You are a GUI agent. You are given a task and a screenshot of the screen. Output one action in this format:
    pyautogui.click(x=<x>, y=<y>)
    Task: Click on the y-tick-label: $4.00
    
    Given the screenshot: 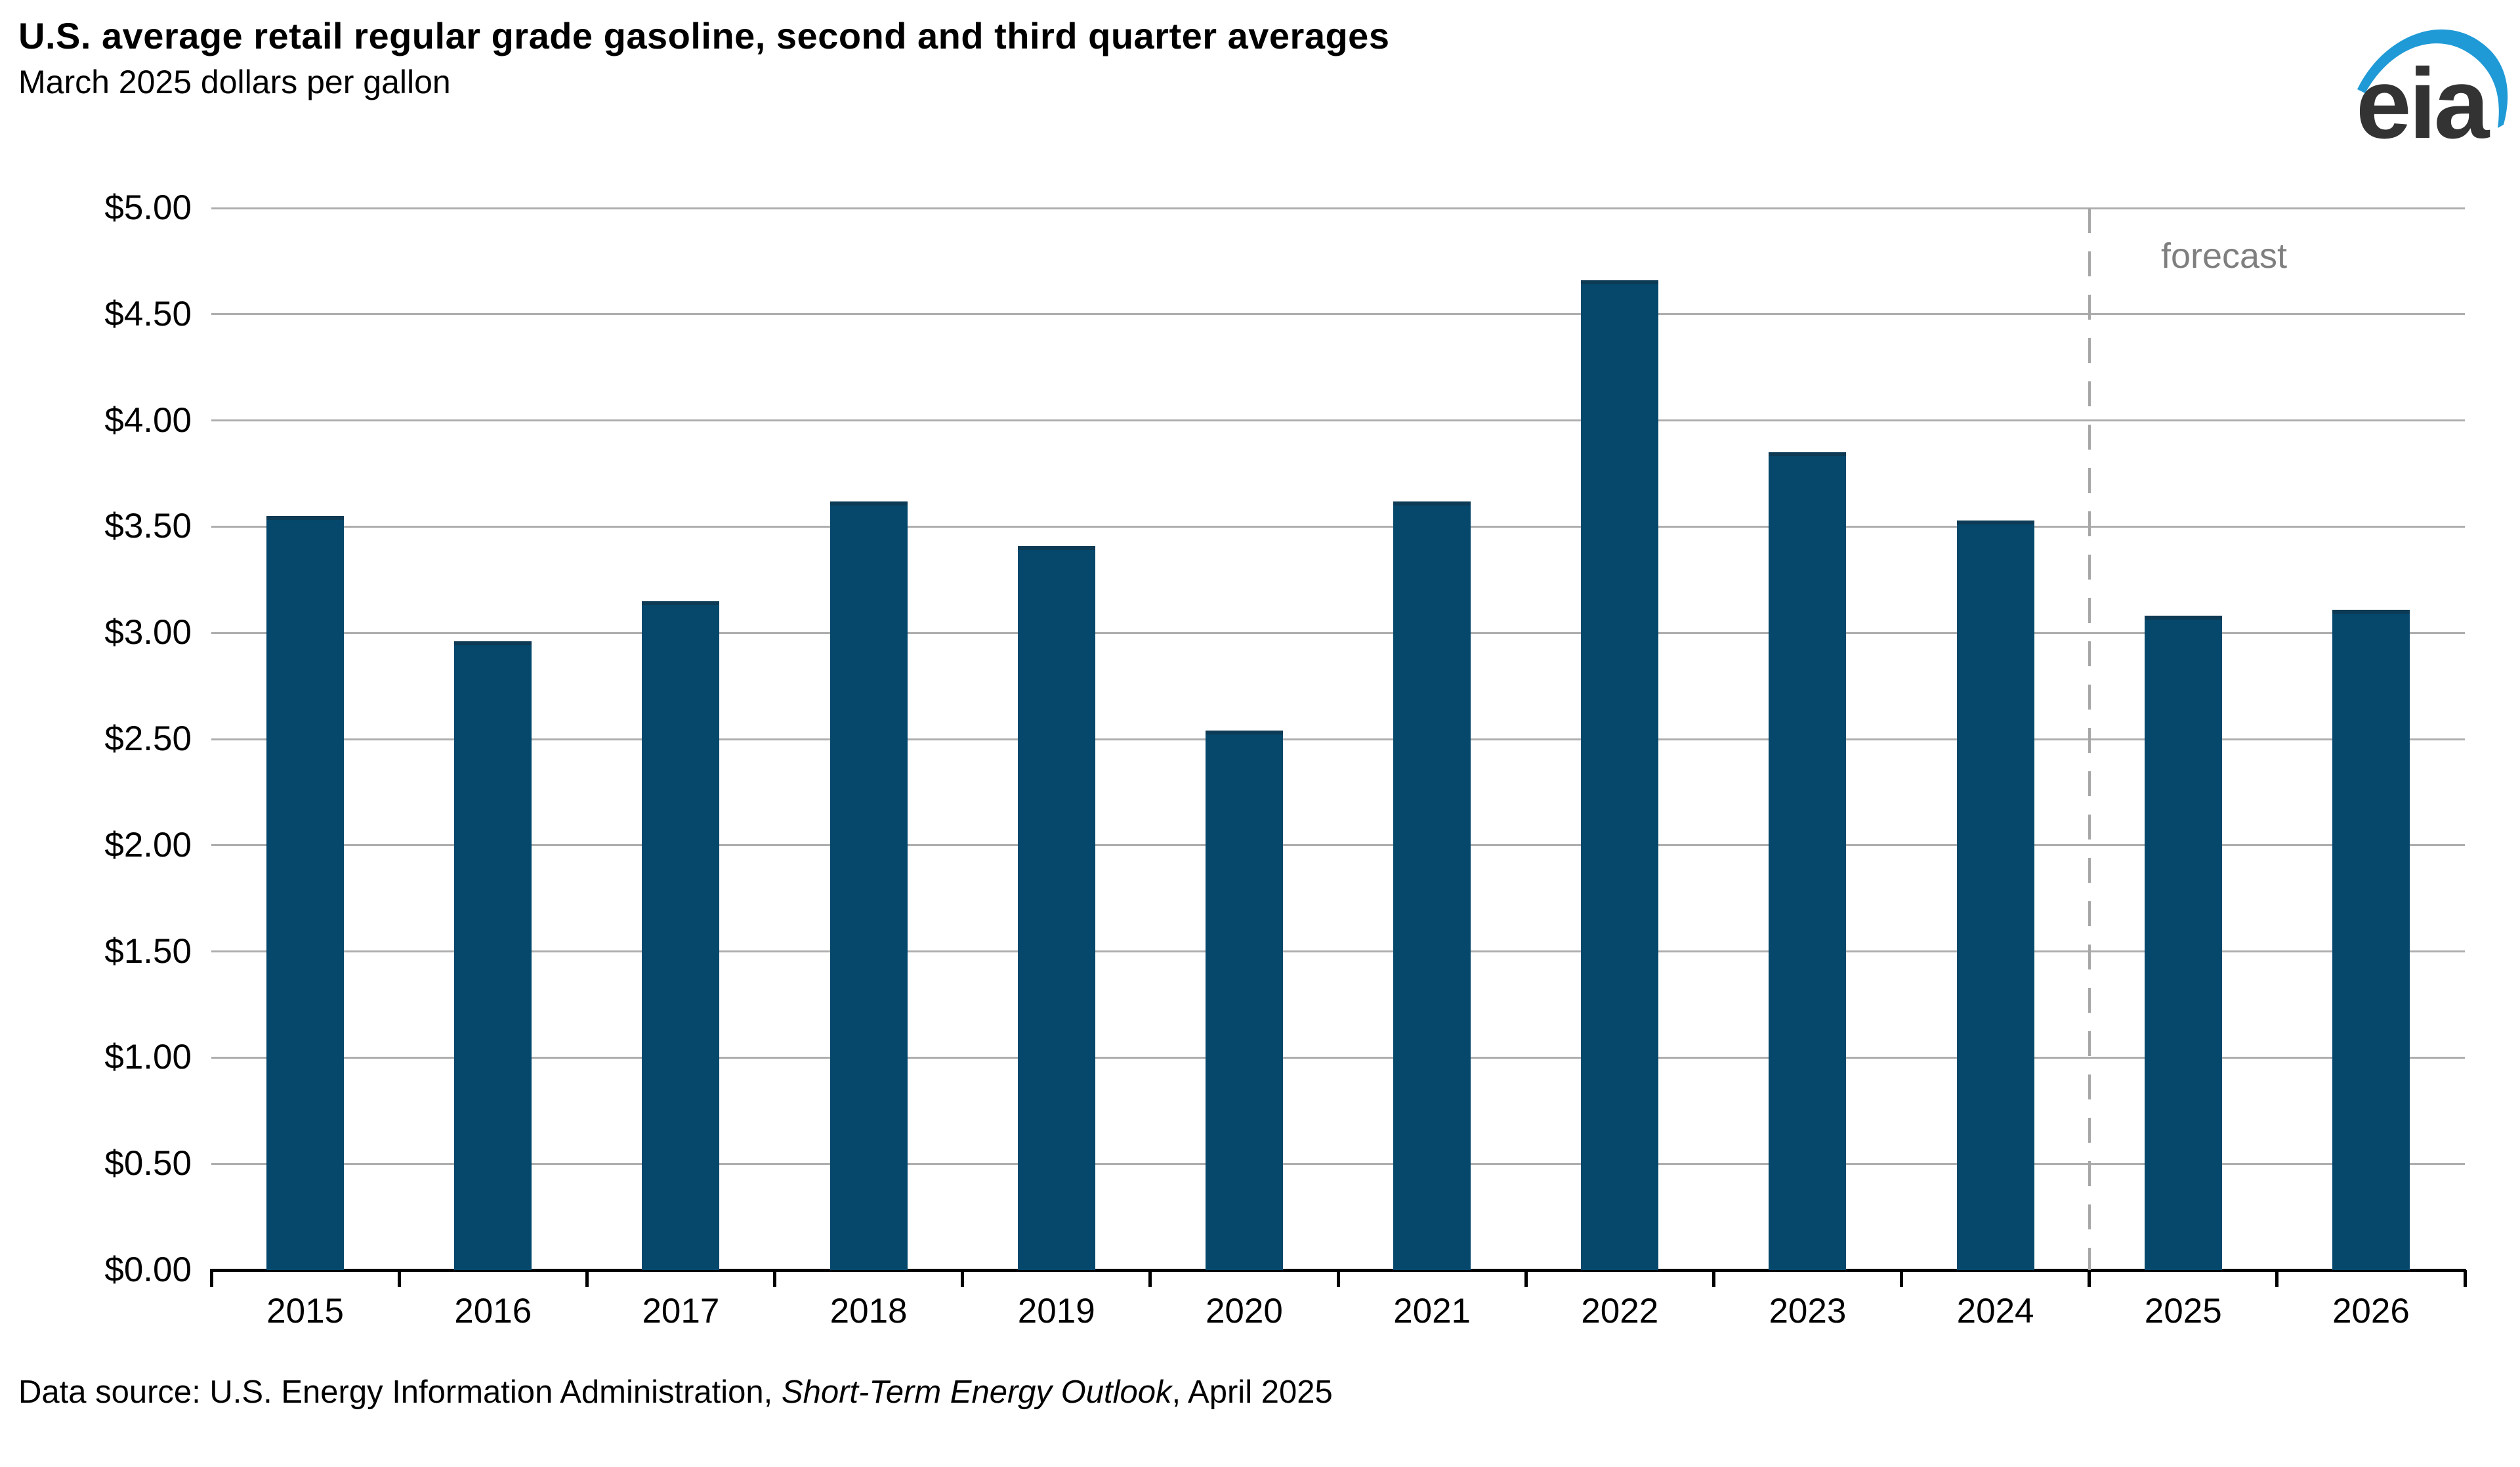 What is the action you would take?
    pyautogui.click(x=148, y=420)
    